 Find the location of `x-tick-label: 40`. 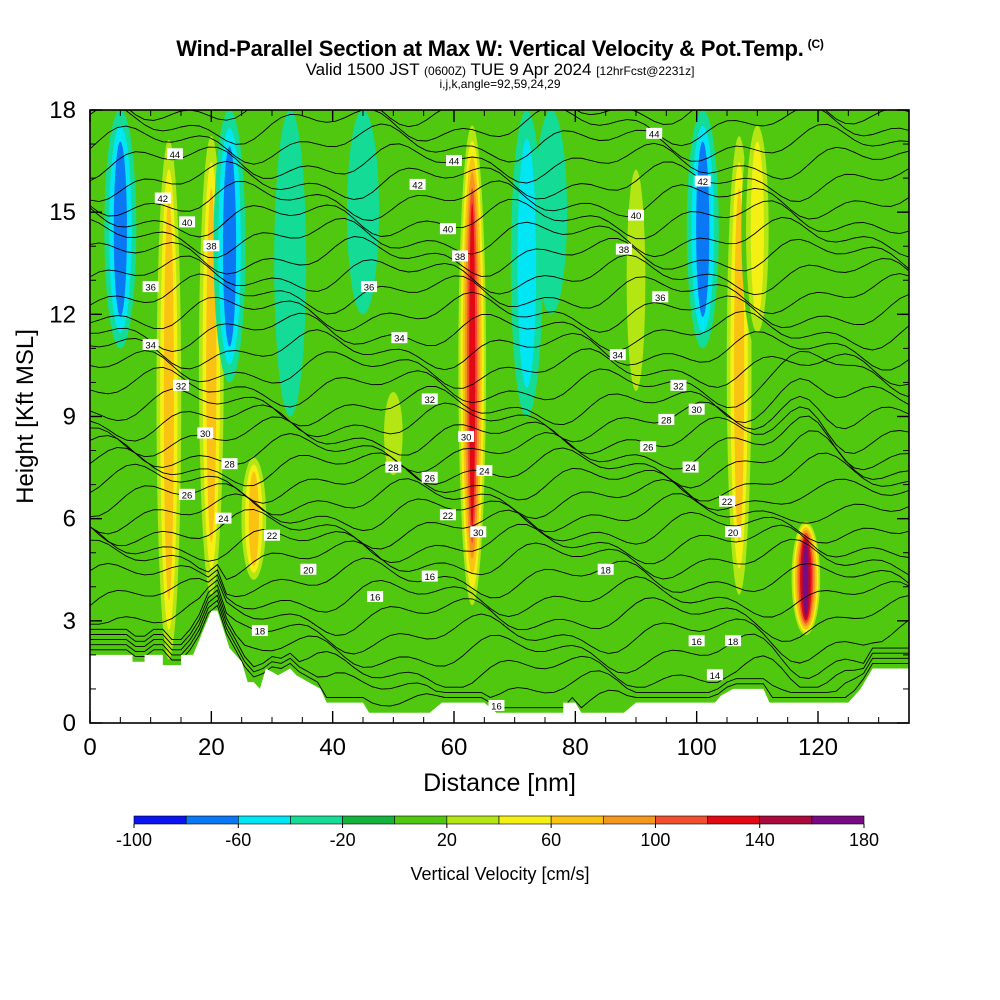

x-tick-label: 40 is located at coordinates (332, 747).